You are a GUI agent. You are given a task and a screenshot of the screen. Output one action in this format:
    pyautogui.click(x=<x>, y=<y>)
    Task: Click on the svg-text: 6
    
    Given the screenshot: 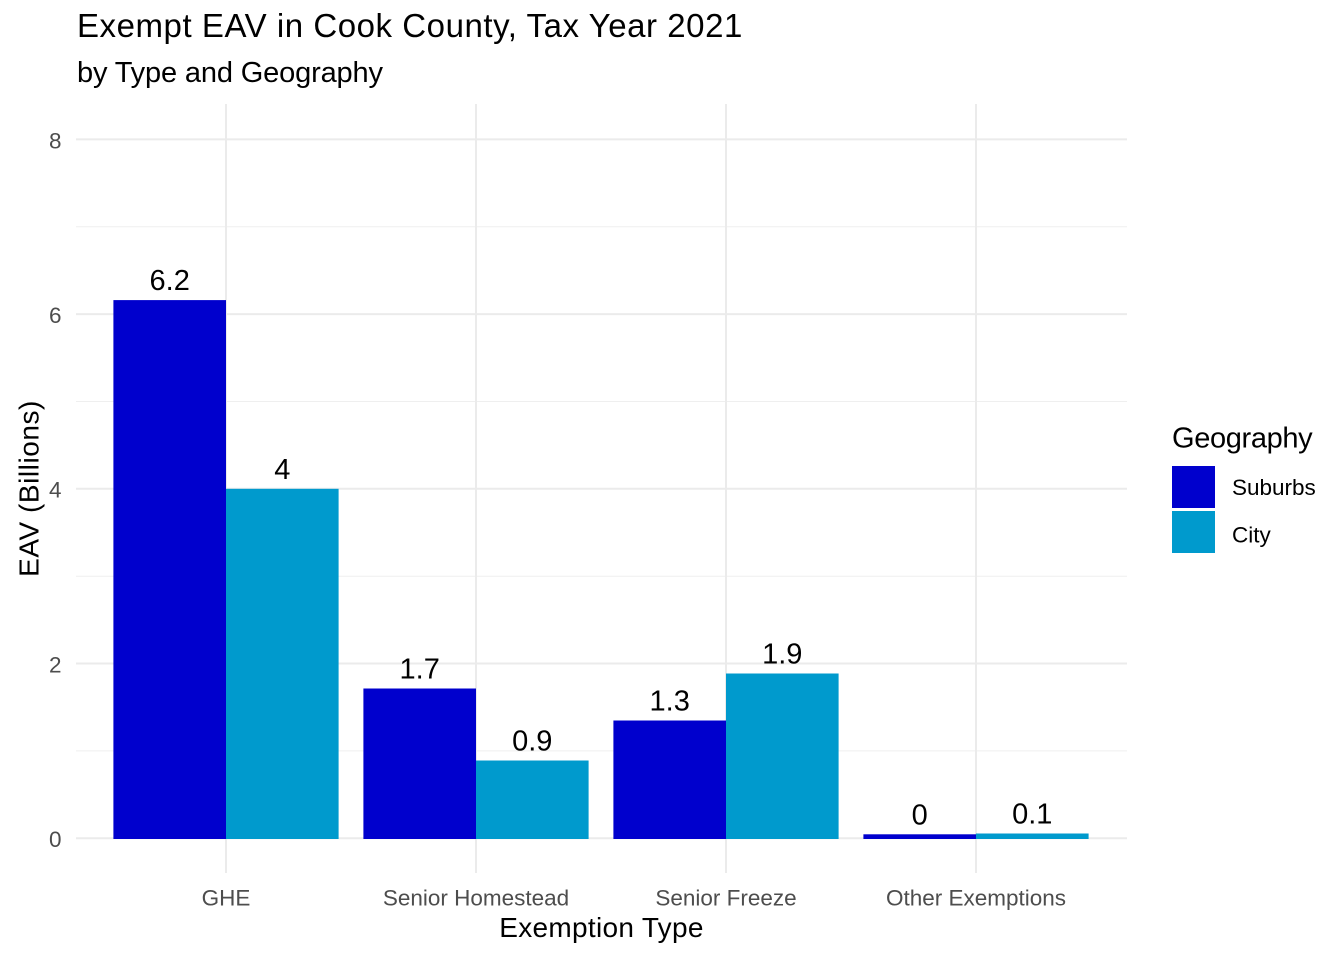 What is the action you would take?
    pyautogui.click(x=55, y=315)
    